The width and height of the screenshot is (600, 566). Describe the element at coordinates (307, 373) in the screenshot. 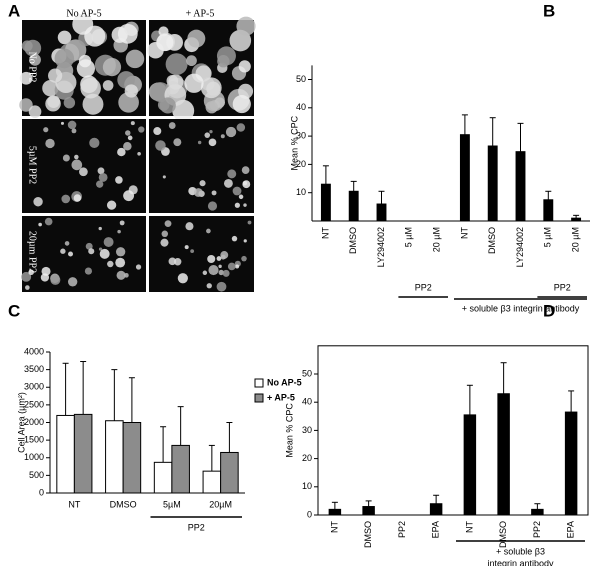

I see `y-tick-label: 50` at that location.